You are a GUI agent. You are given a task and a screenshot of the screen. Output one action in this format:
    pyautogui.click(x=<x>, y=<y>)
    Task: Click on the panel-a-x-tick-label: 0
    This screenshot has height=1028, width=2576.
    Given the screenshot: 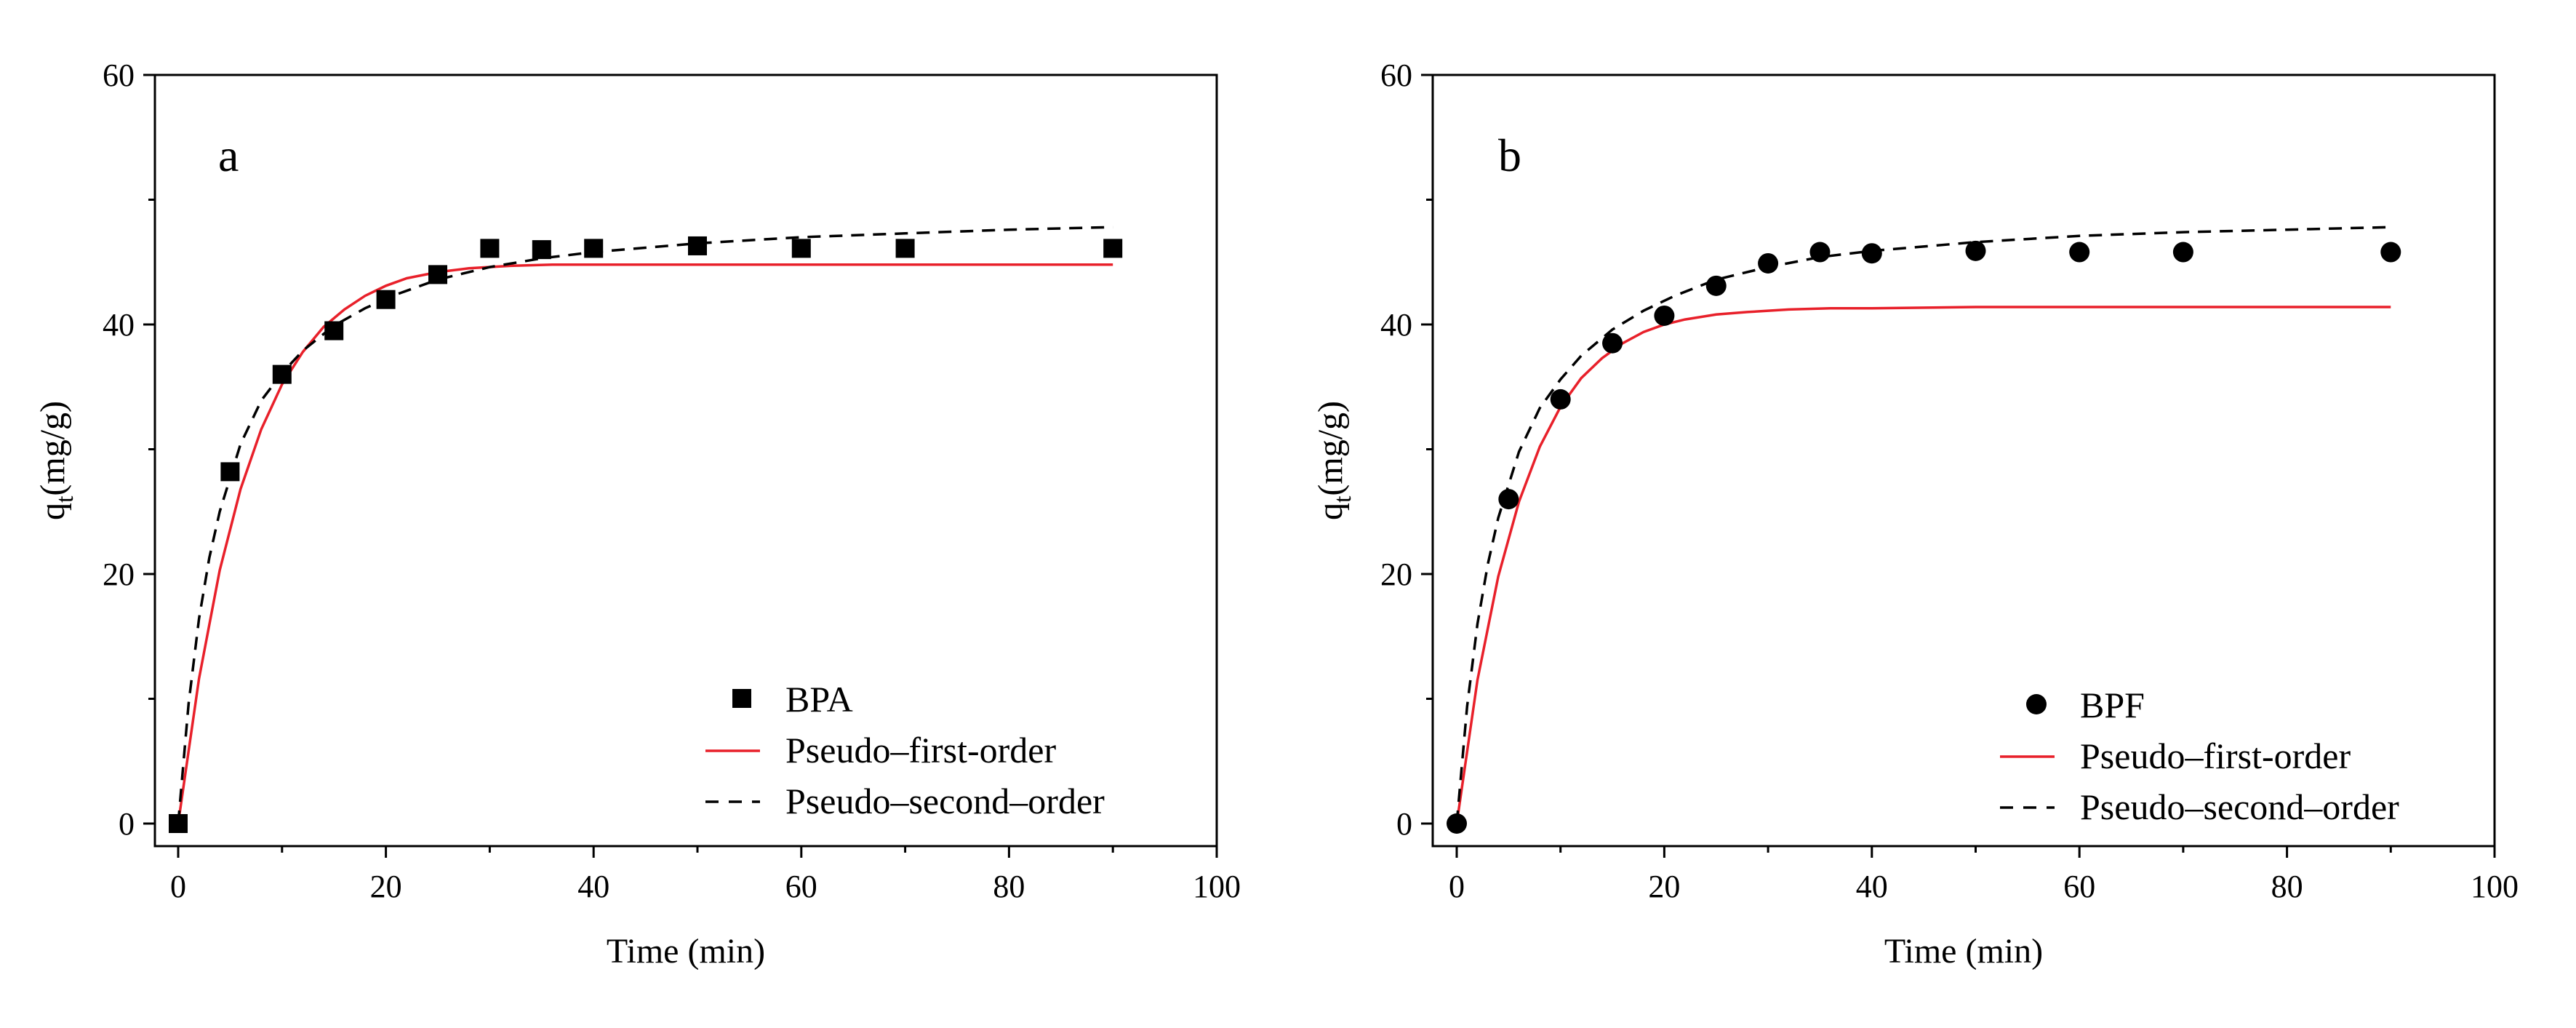 What is the action you would take?
    pyautogui.click(x=178, y=886)
    